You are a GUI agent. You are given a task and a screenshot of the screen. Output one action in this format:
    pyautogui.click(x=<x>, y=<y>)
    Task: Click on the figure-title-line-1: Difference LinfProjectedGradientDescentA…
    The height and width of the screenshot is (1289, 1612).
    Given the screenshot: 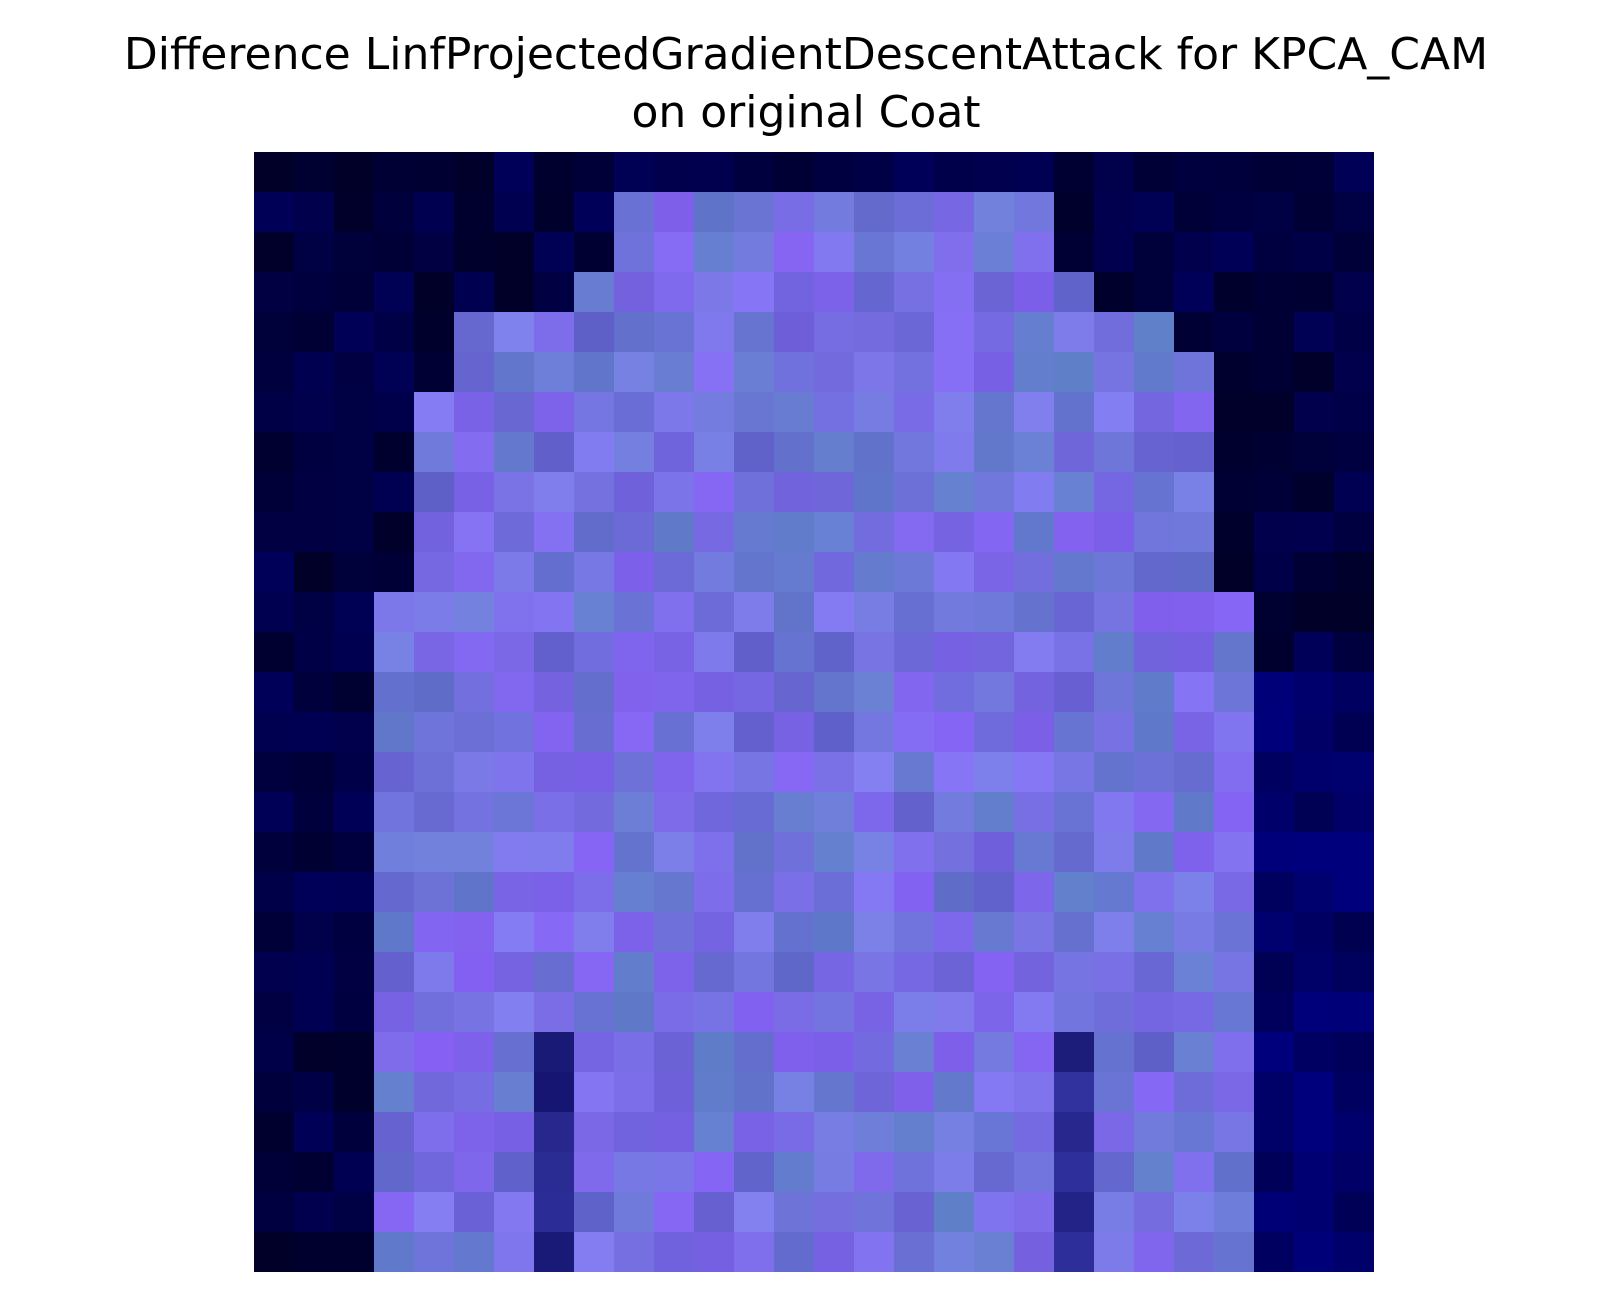 What is the action you would take?
    pyautogui.click(x=806, y=54)
    